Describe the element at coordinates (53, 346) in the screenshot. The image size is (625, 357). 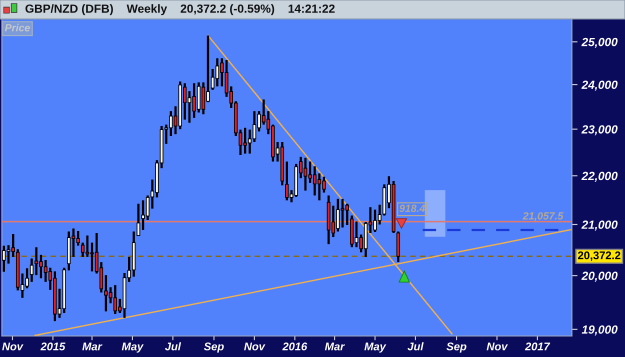
I see `x-tick-label: 2015` at that location.